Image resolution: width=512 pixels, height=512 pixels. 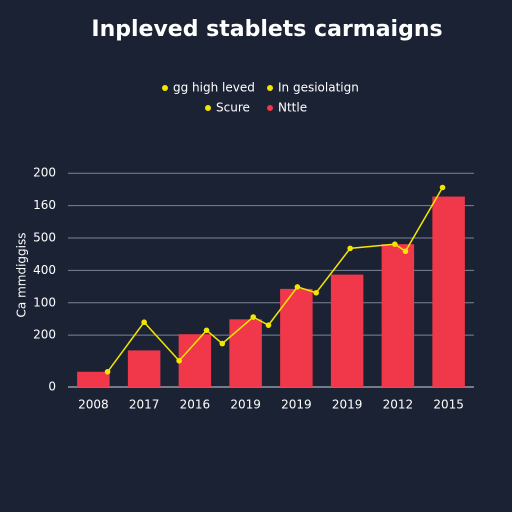 What do you see at coordinates (398, 405) in the screenshot?
I see `x-tick-label: 2012` at bounding box center [398, 405].